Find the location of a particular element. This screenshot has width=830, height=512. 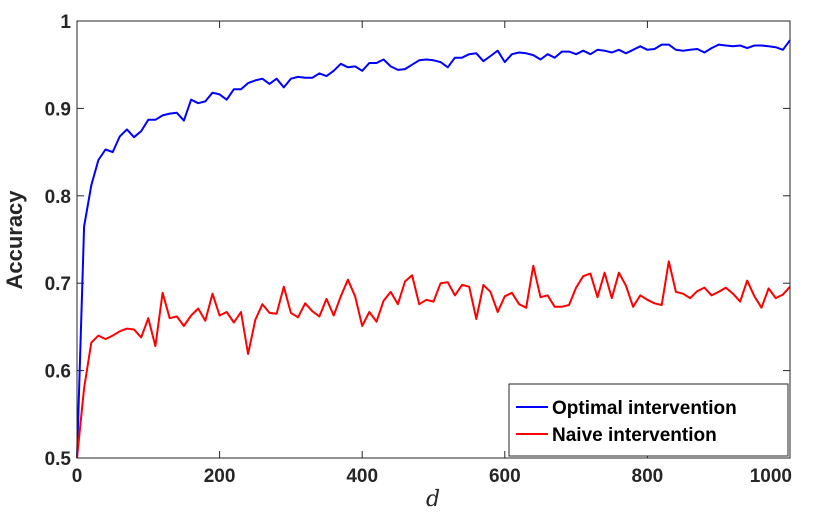

y-axis-title: Accuracy is located at coordinates (14, 240).